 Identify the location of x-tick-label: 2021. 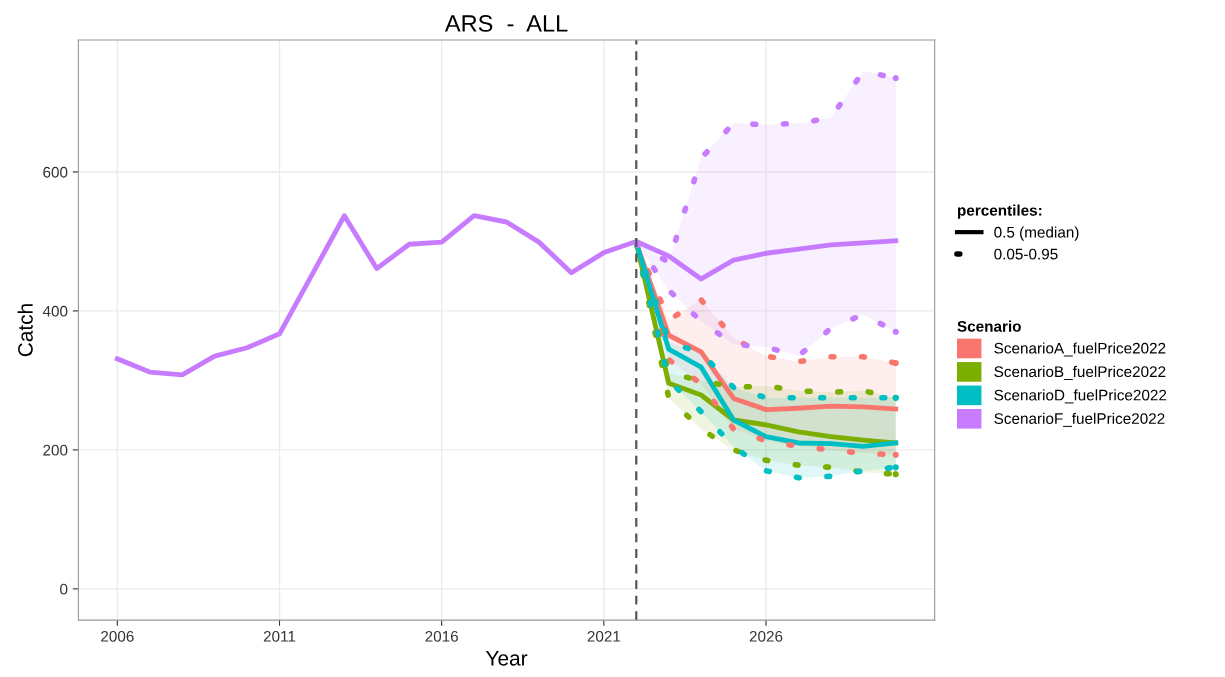
(604, 636).